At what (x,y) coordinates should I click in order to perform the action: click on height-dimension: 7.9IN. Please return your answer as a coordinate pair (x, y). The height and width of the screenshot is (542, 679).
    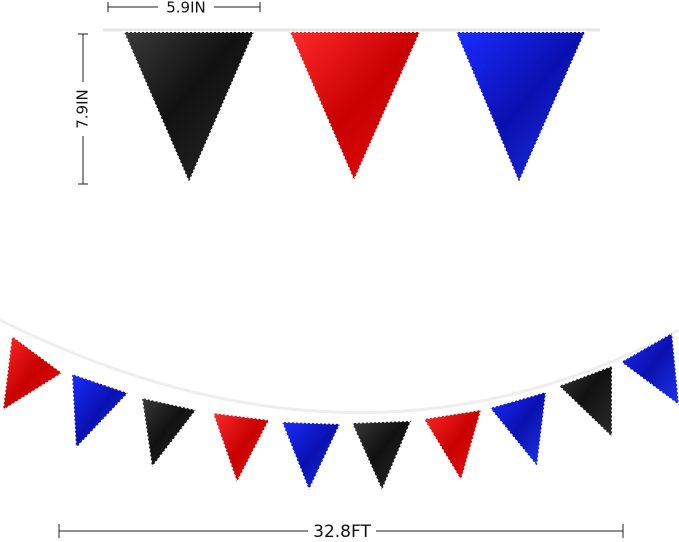
    Looking at the image, I should click on (83, 109).